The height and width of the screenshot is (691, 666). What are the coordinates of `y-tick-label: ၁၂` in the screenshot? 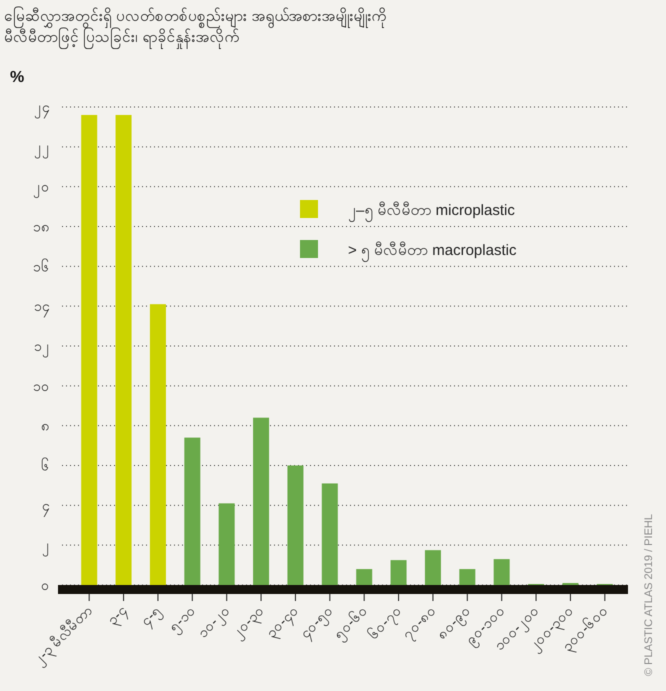 It's located at (42, 347).